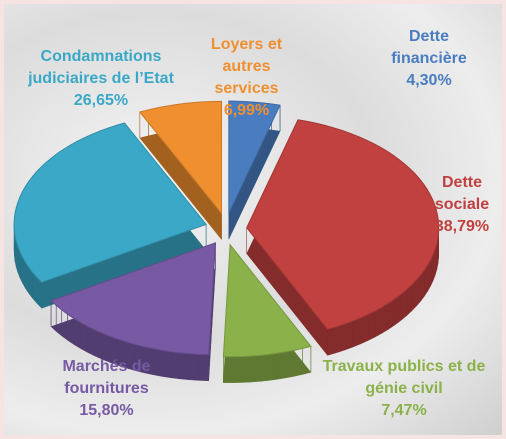 Image resolution: width=506 pixels, height=439 pixels. I want to click on category-name: Travaux publics et de génie civil, so click(404, 377).